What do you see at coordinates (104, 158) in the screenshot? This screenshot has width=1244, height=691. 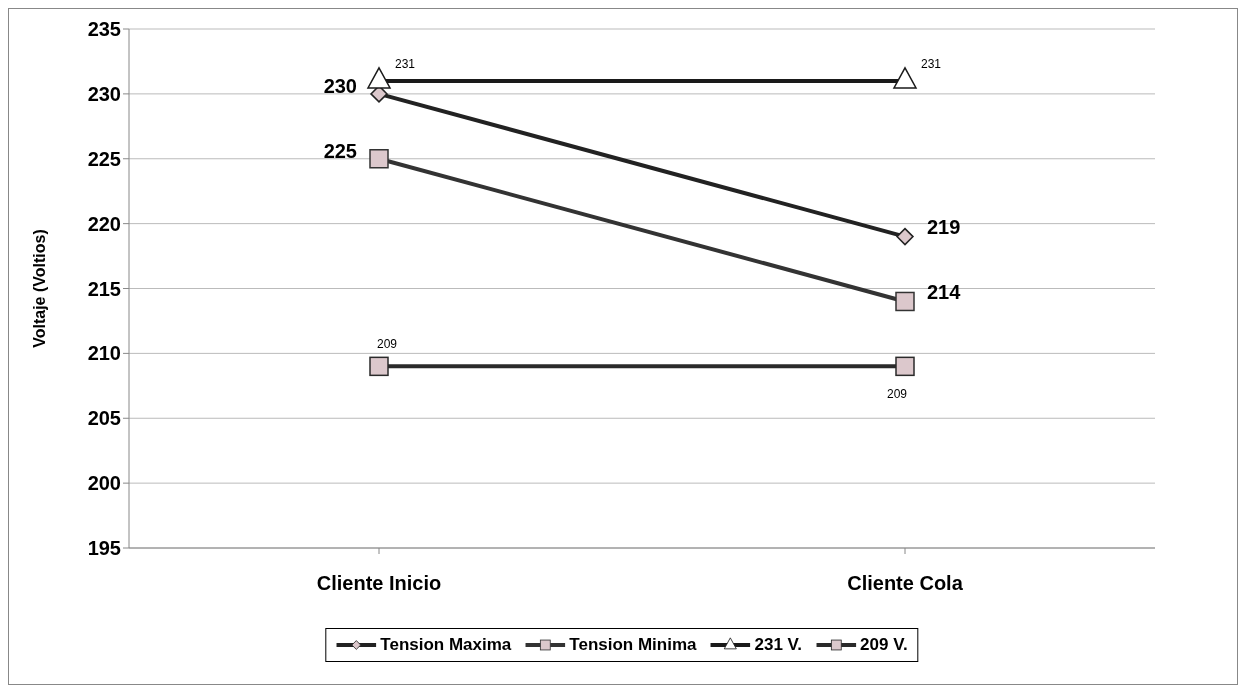 I see `y-tick-label: 225` at bounding box center [104, 158].